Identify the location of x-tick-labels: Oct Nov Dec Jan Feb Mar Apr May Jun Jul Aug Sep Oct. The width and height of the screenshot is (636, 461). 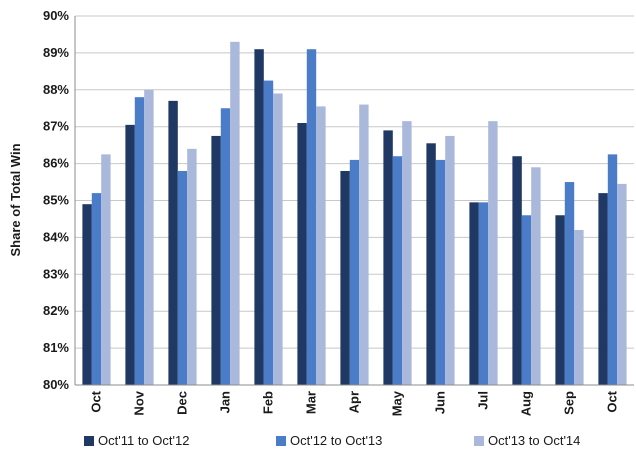
(354, 403).